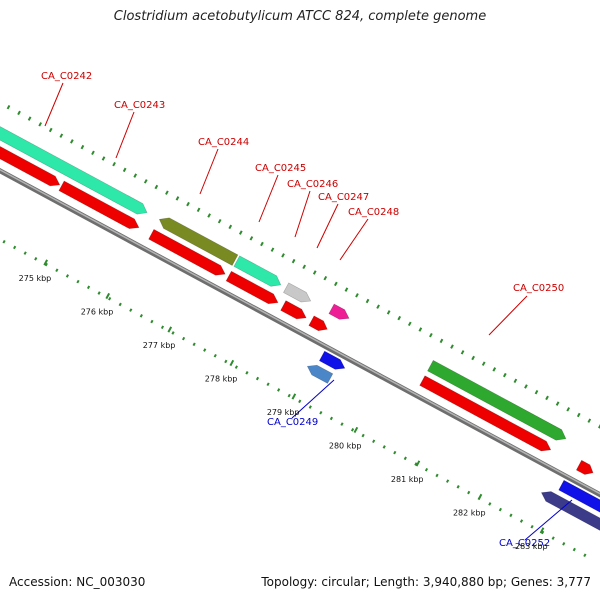  I want to click on feature-label: CA_C0243, so click(139, 105).